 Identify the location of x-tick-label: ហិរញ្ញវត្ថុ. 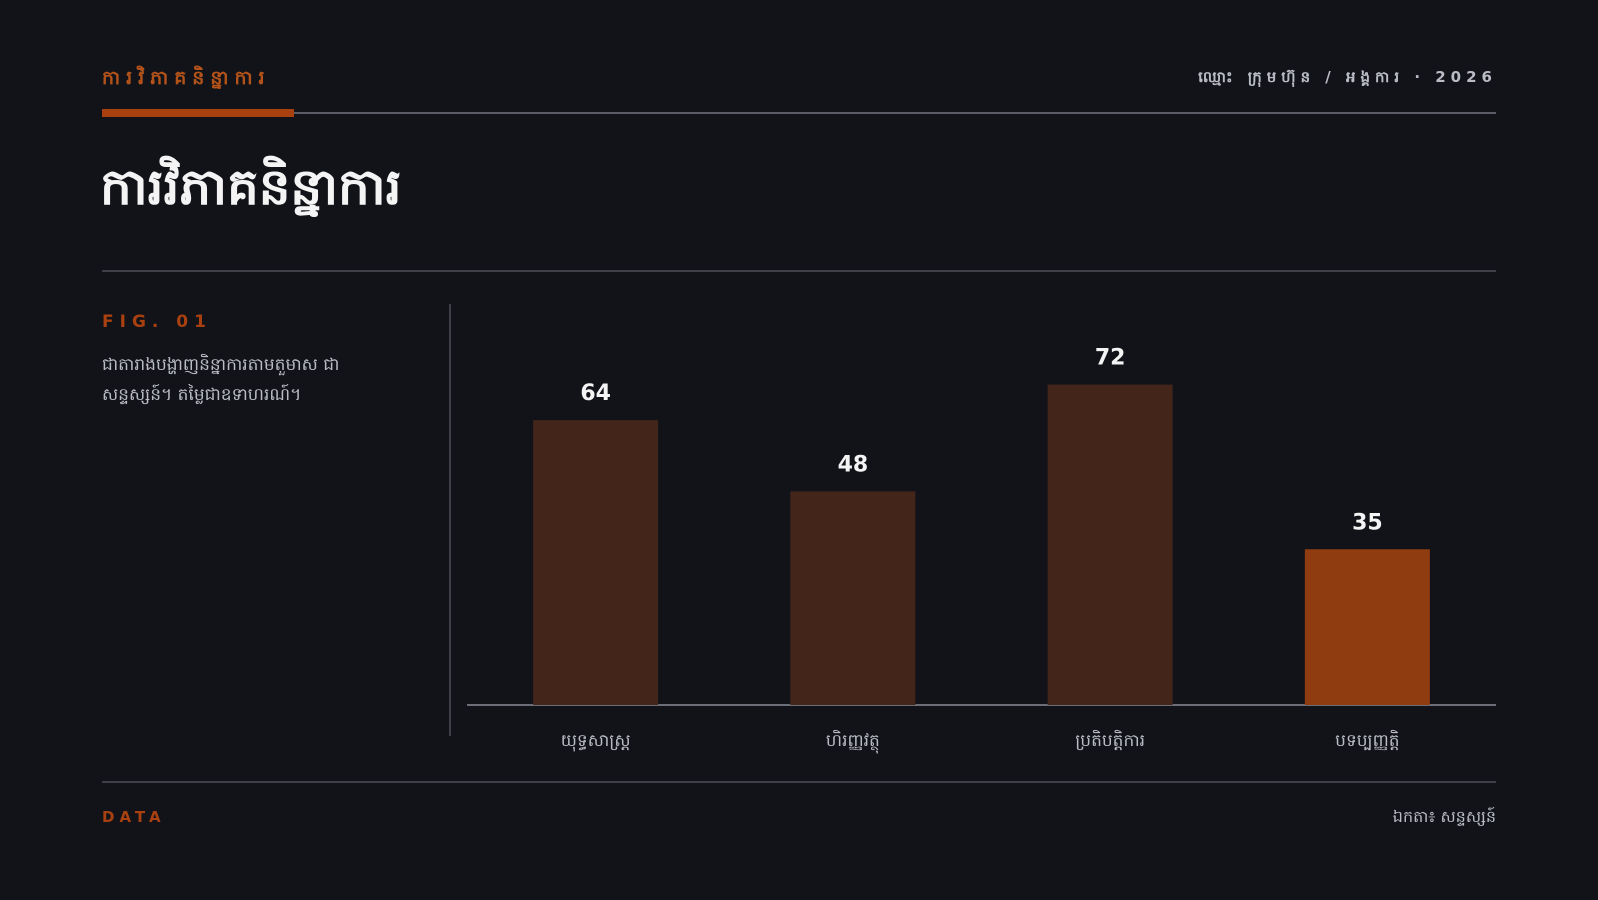
(853, 741).